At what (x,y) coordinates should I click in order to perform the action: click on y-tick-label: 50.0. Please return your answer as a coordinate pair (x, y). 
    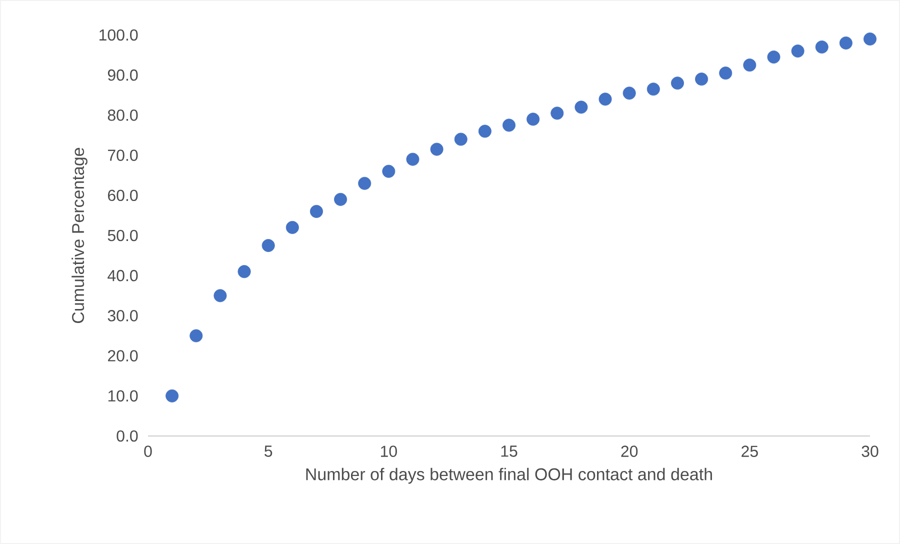
    Looking at the image, I should click on (123, 236).